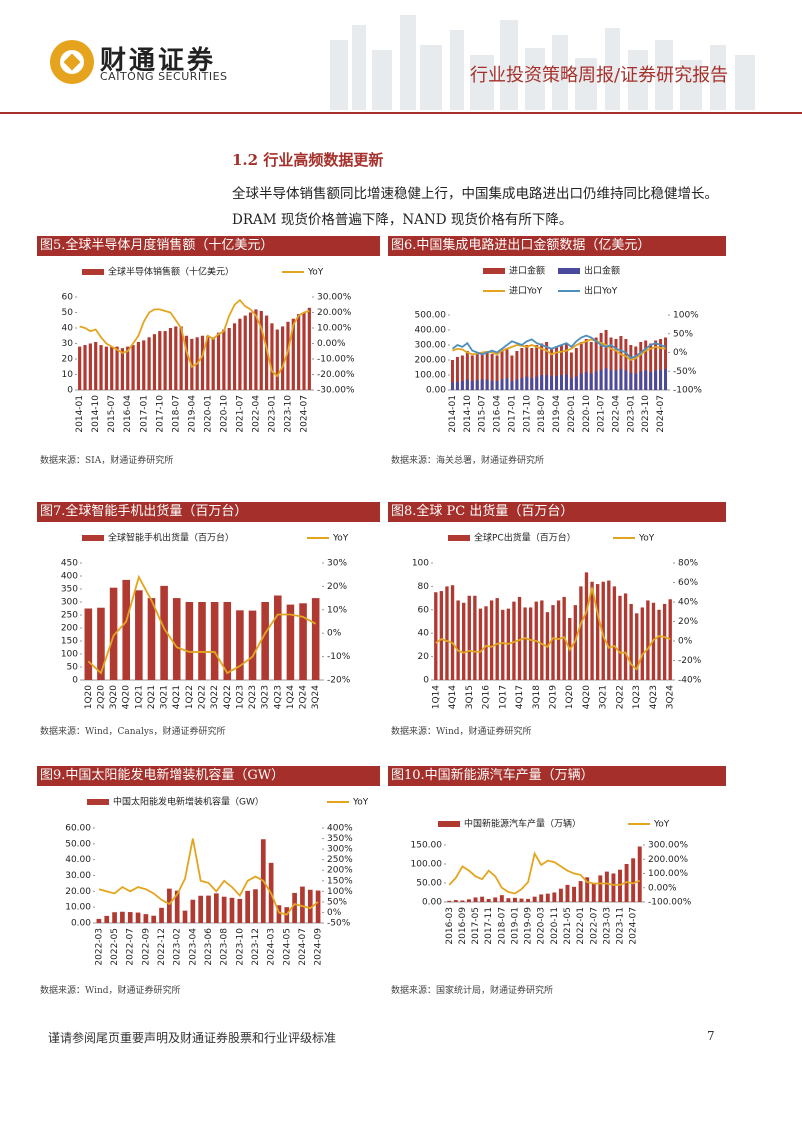 Image resolution: width=802 pixels, height=1133 pixels. I want to click on y-tick-label: 20, so click(68, 360).